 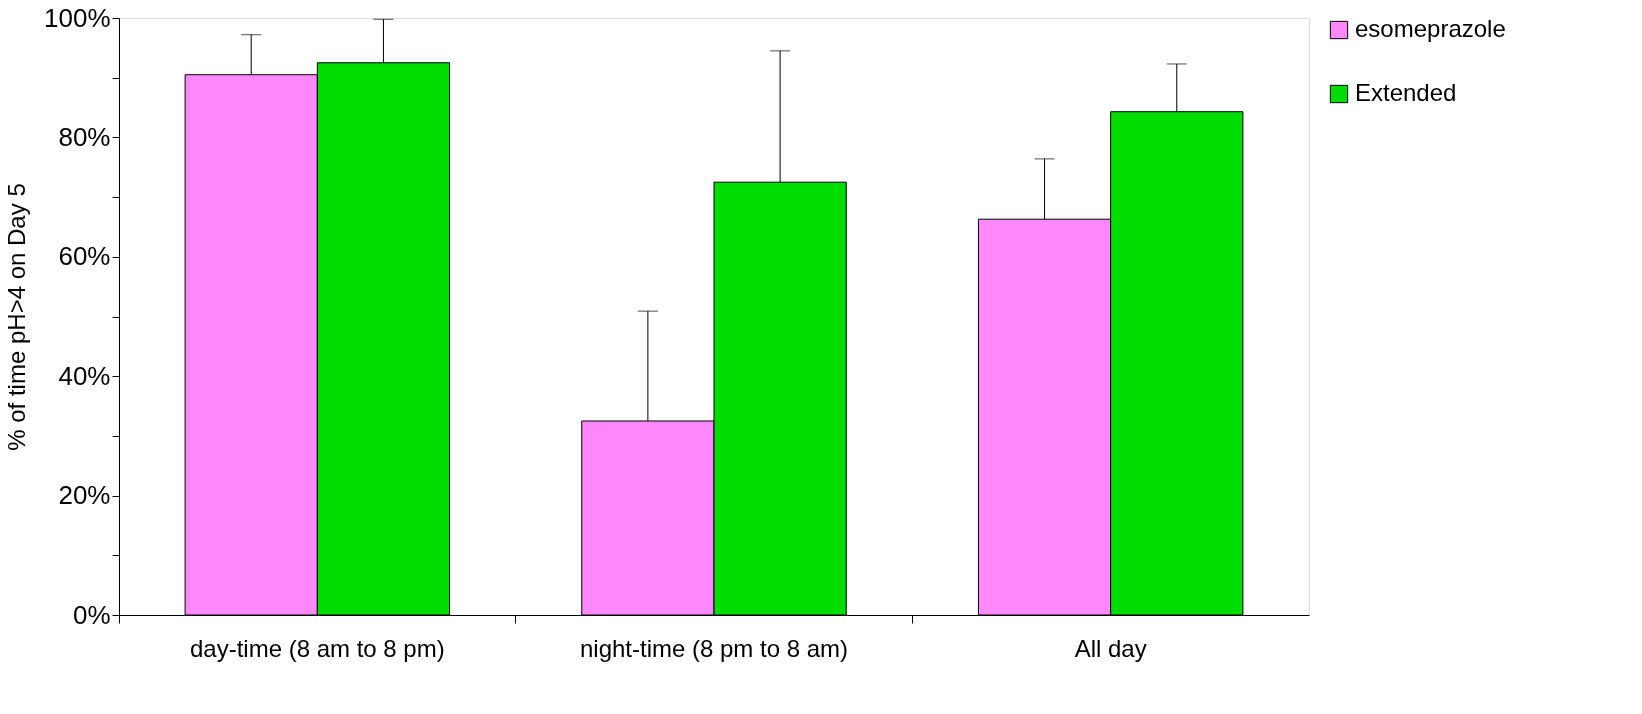 I want to click on x-tick-label: All day, so click(x=1110, y=648).